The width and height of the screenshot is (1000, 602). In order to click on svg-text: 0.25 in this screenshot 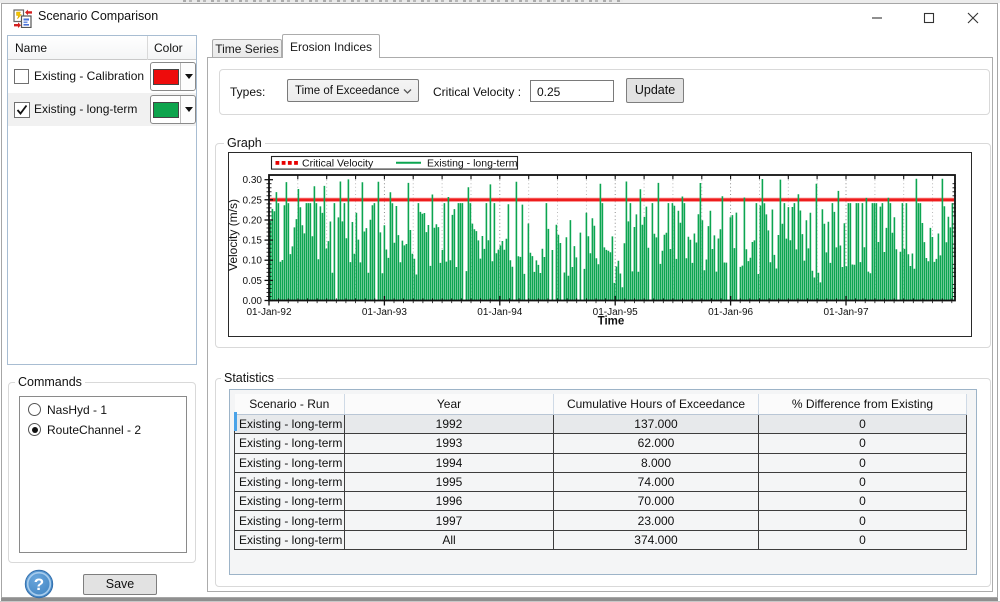, I will do `click(253, 200)`.